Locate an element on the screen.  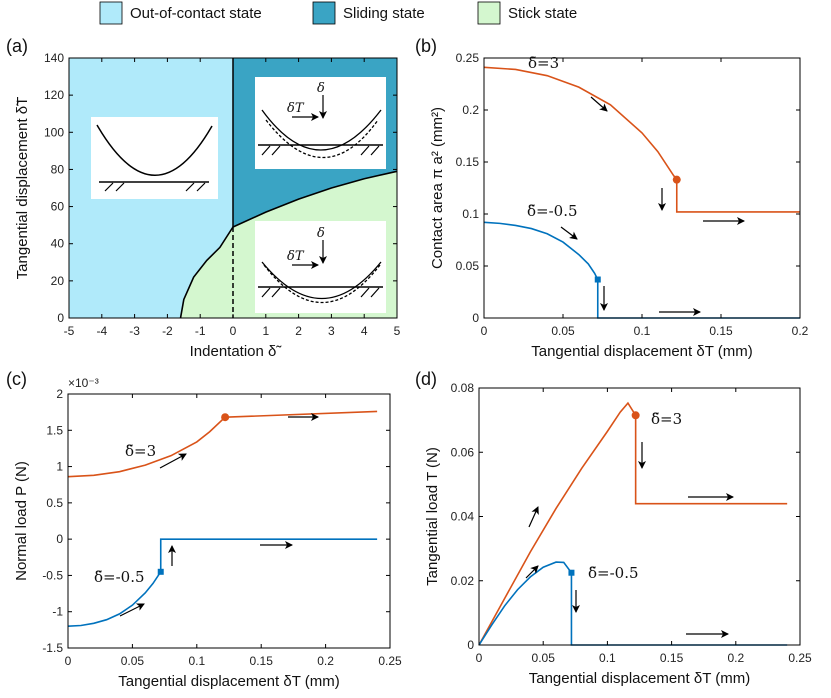
legend-swatch-stick is located at coordinates (489, 13).